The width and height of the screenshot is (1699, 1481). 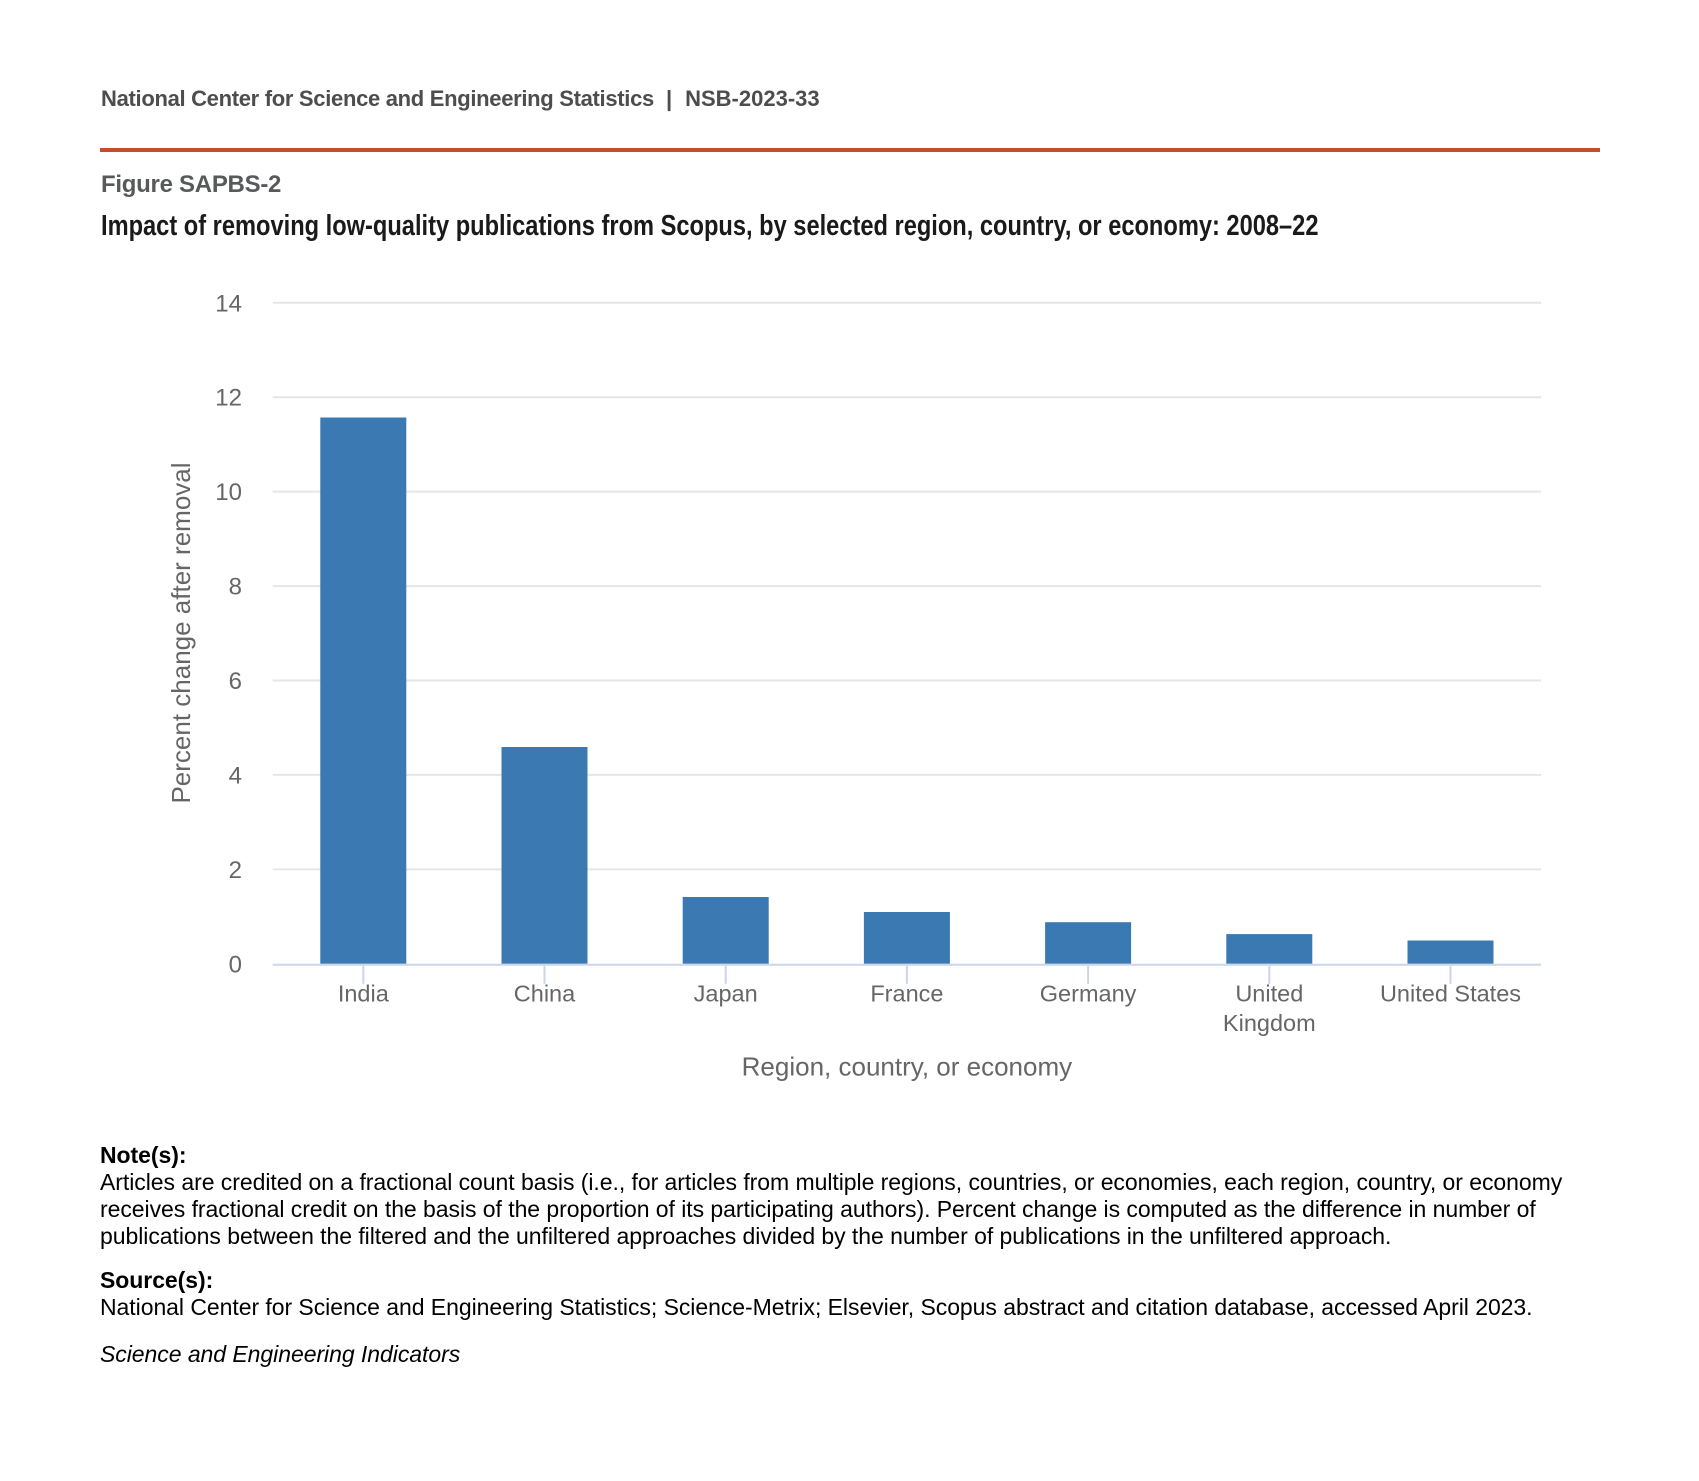 I want to click on svg-text: 10, so click(x=228, y=492).